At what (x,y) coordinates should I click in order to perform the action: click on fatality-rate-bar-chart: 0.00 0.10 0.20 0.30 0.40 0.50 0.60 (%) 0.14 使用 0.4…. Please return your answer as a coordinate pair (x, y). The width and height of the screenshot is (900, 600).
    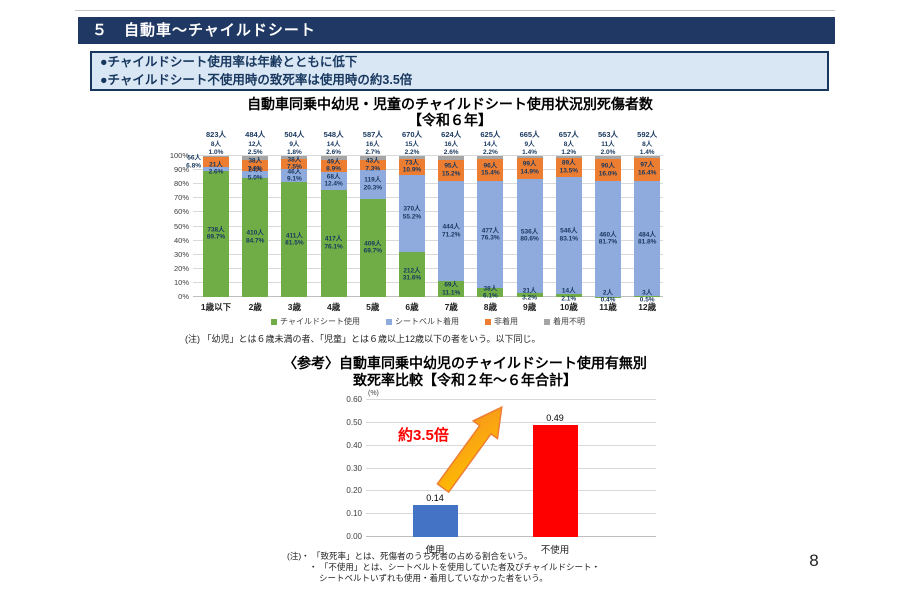
    Looking at the image, I should click on (501, 473).